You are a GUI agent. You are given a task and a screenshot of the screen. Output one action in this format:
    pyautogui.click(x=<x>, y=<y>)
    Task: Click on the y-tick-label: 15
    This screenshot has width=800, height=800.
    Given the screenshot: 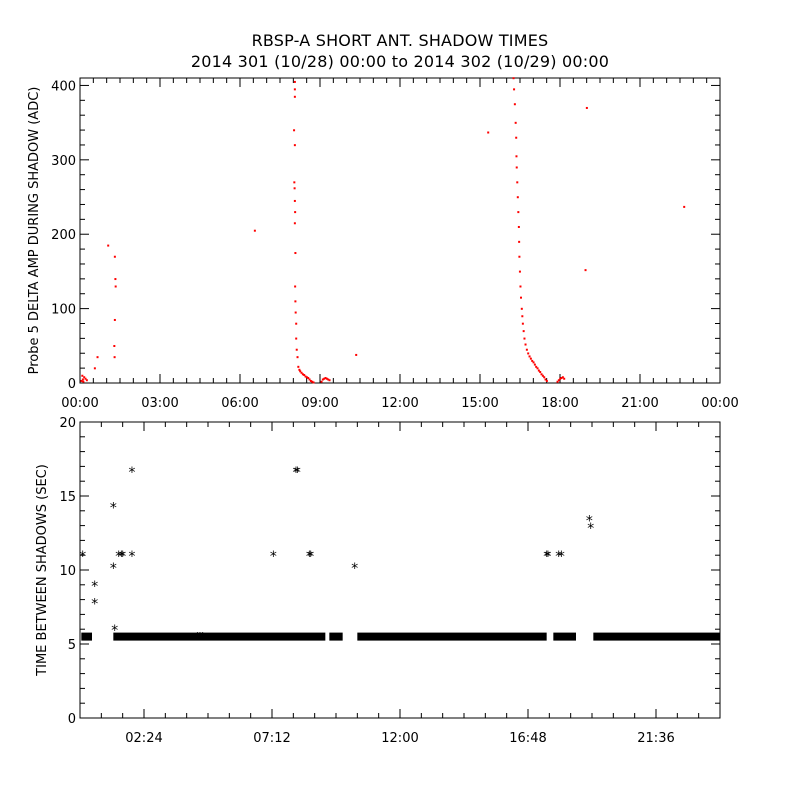 What is the action you would take?
    pyautogui.click(x=67, y=497)
    